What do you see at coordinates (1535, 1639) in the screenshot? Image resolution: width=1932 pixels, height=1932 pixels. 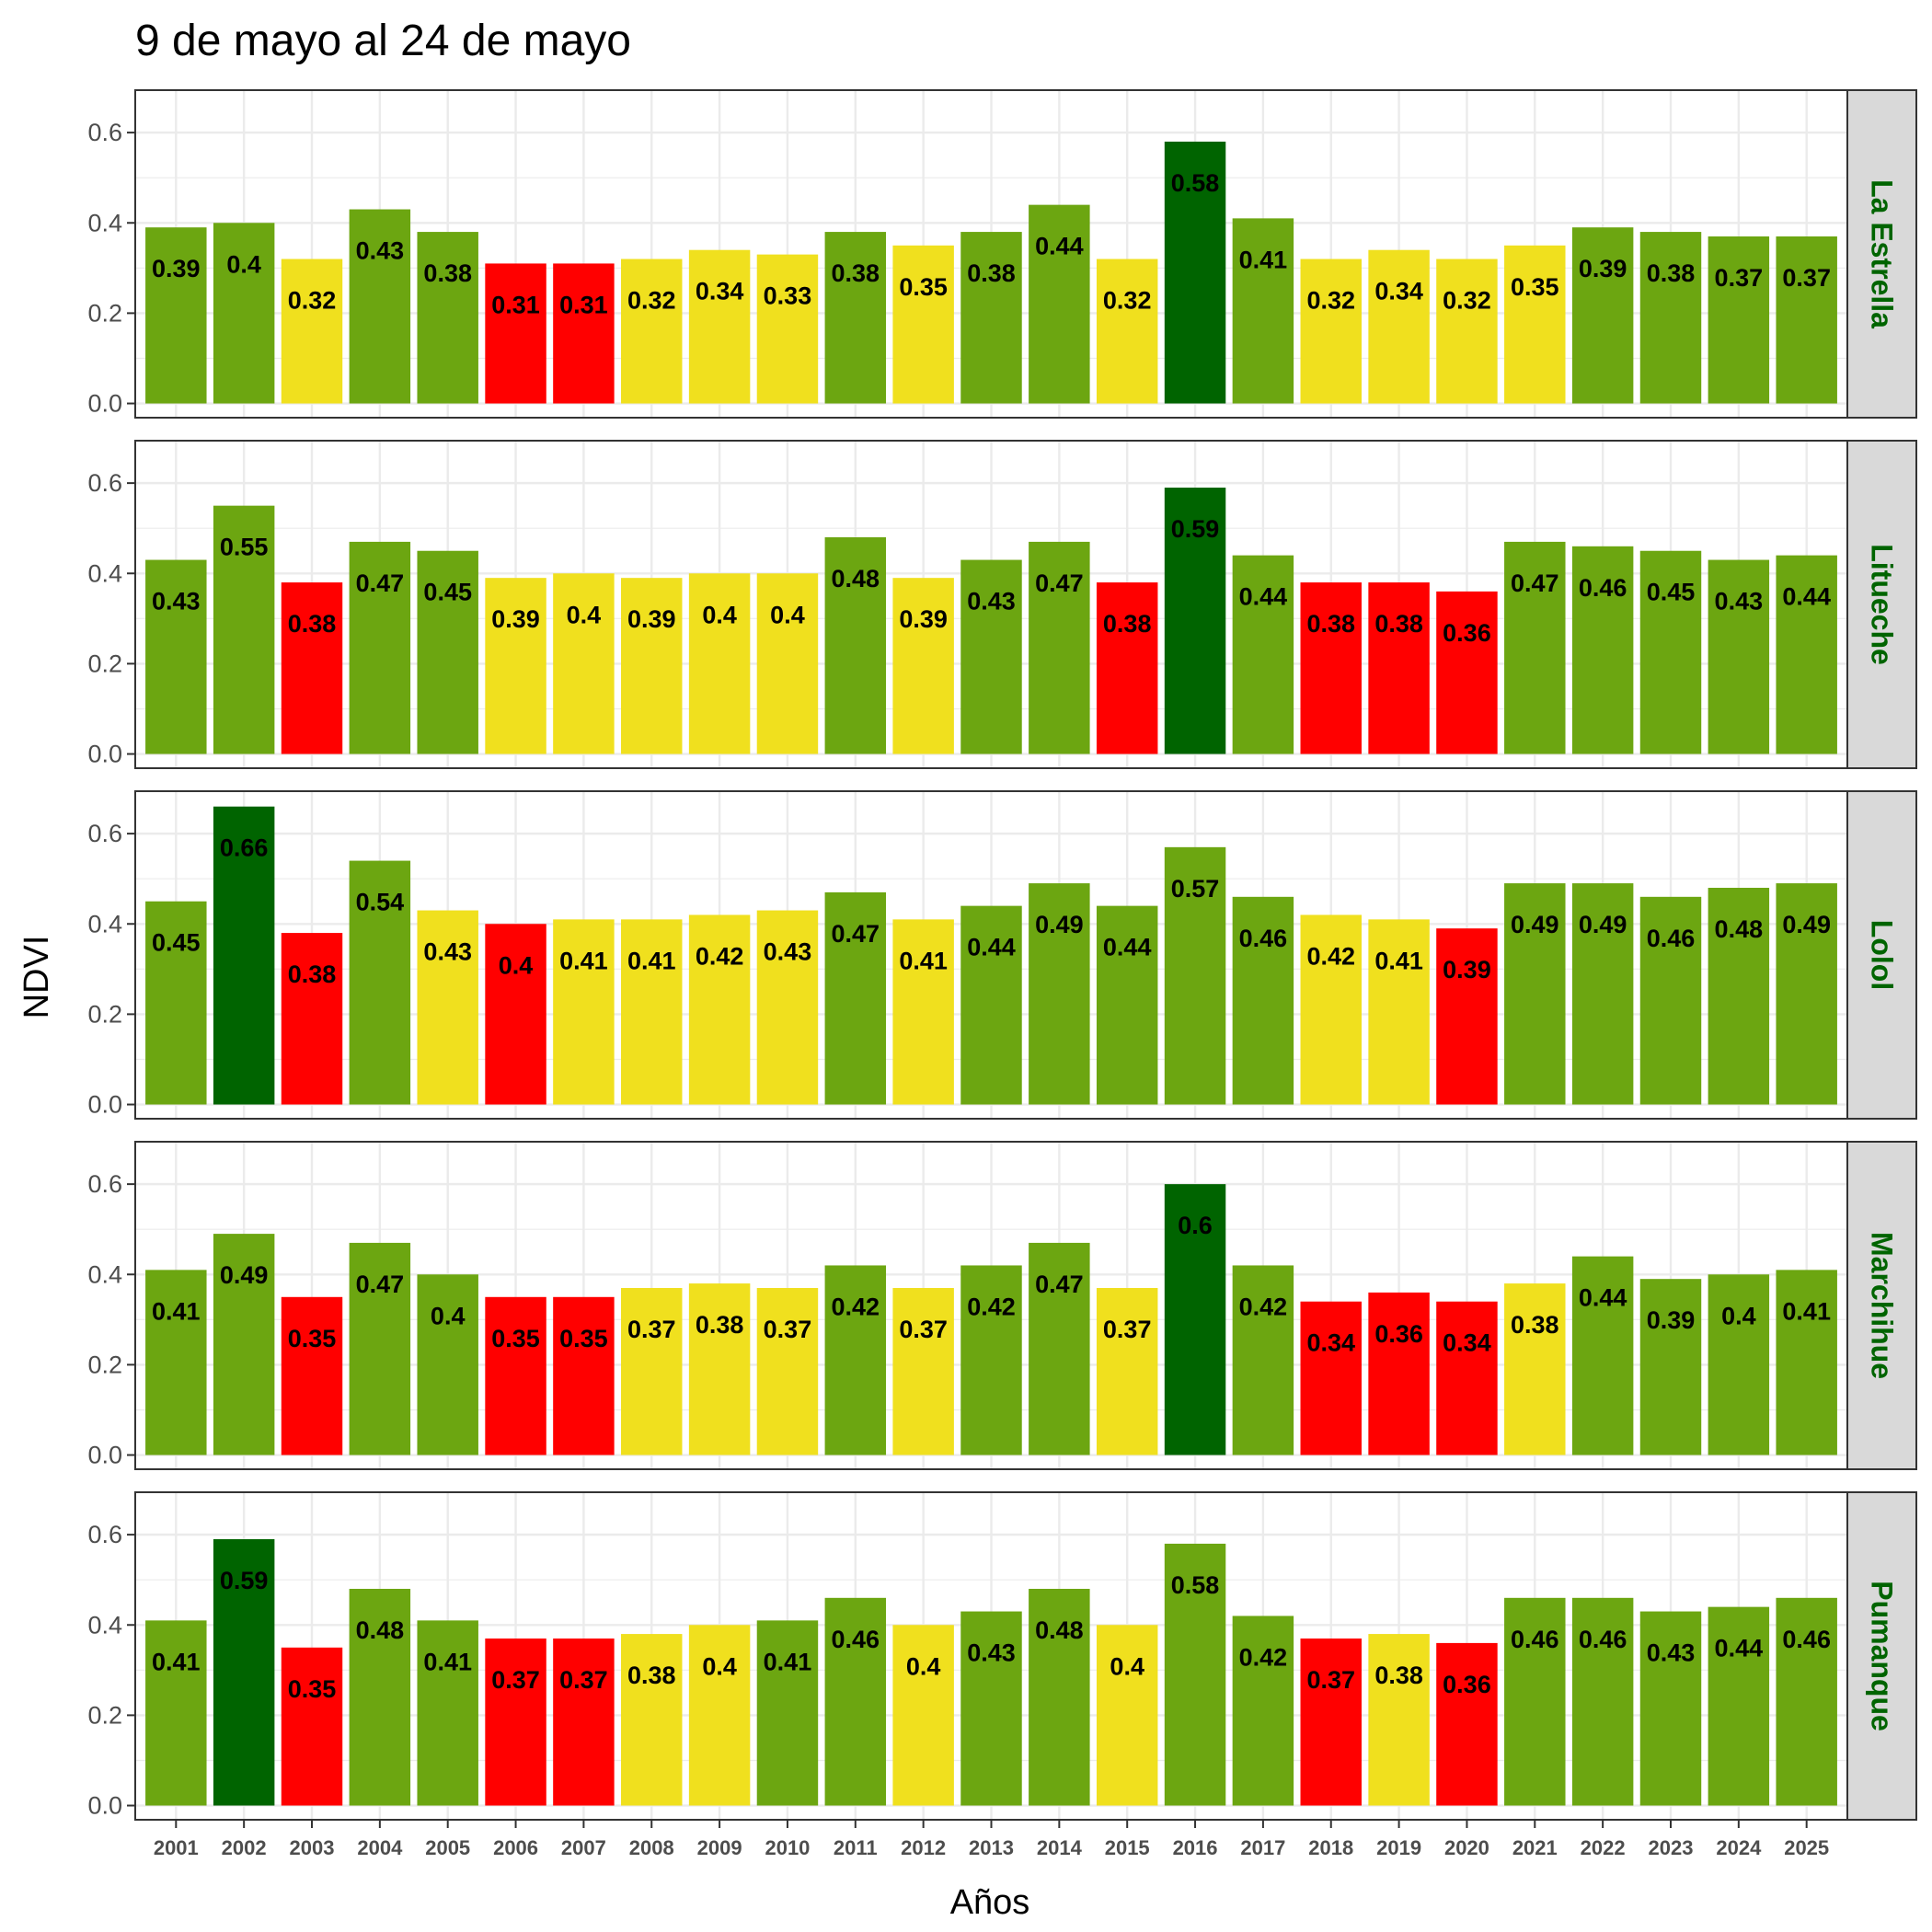 I see `bar-value-label: 0.46` at bounding box center [1535, 1639].